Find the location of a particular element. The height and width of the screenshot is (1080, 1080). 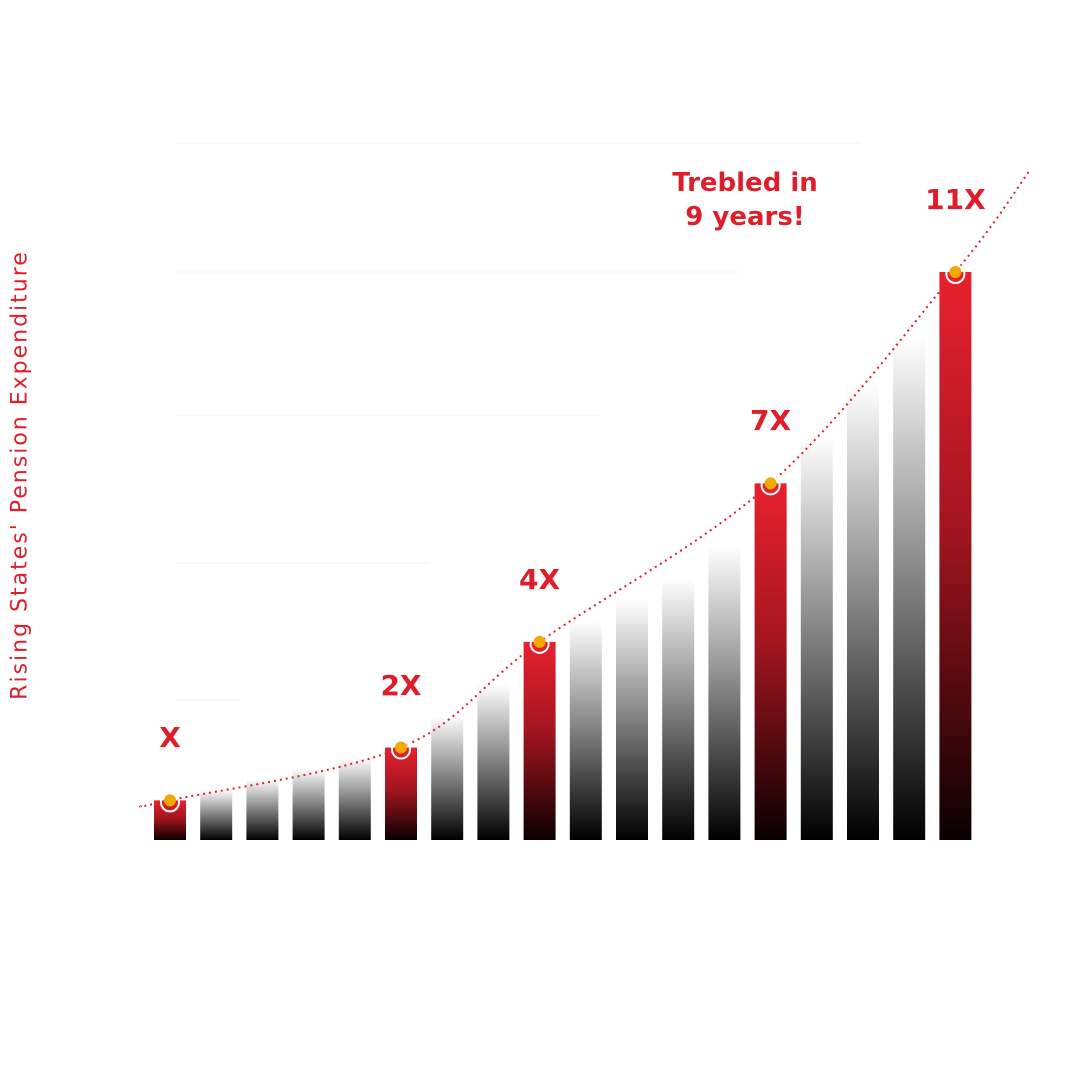

bar-value-label: 11X is located at coordinates (955, 199).